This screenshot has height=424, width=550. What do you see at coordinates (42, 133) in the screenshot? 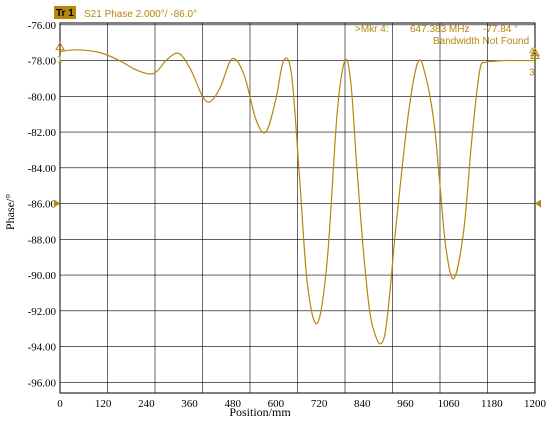
I see `y-tick-label: -82.00` at bounding box center [42, 133].